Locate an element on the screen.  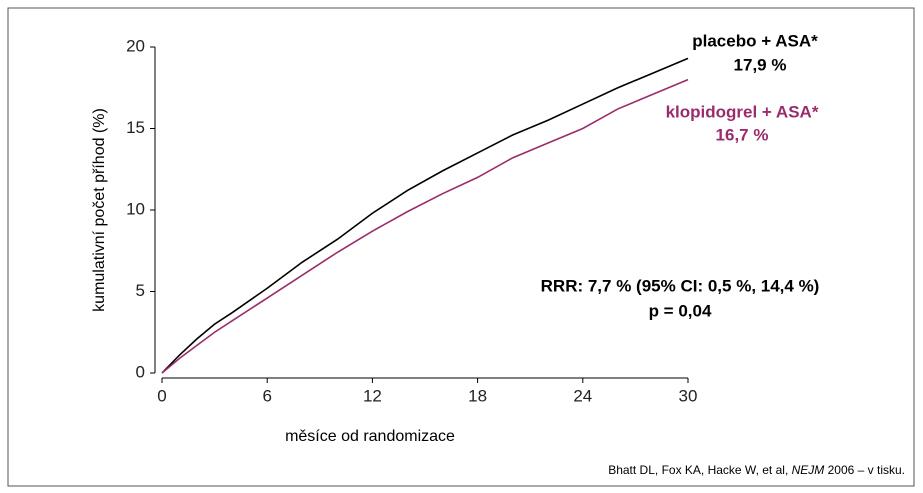
series-end-label: 16,7 % is located at coordinates (742, 134).